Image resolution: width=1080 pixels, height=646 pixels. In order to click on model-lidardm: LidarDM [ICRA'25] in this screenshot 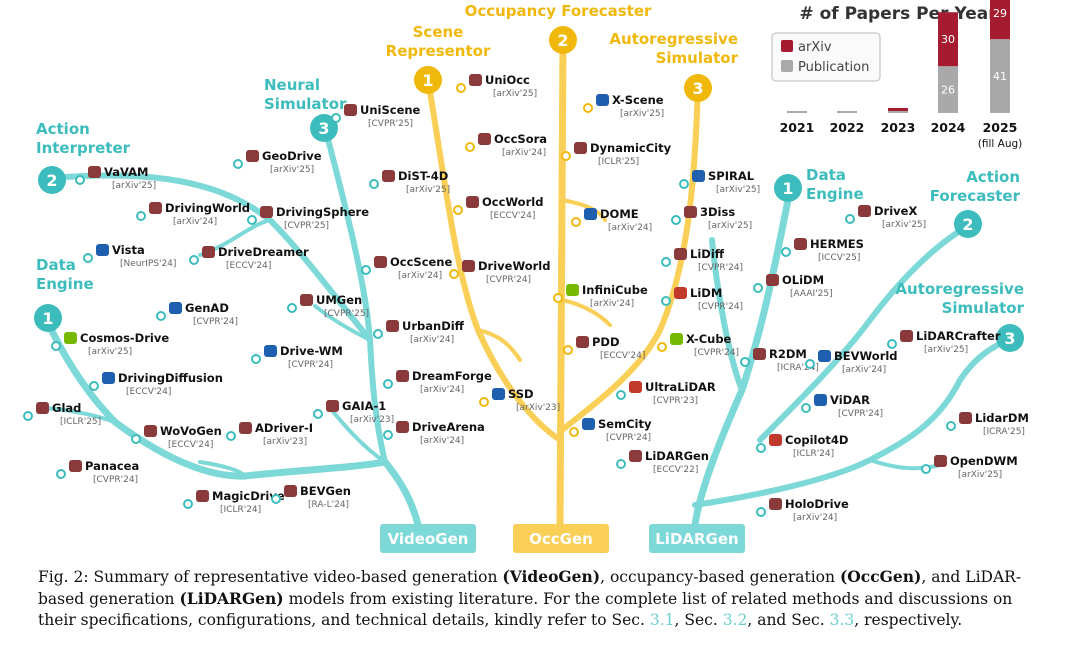, I will do `click(987, 424)`.